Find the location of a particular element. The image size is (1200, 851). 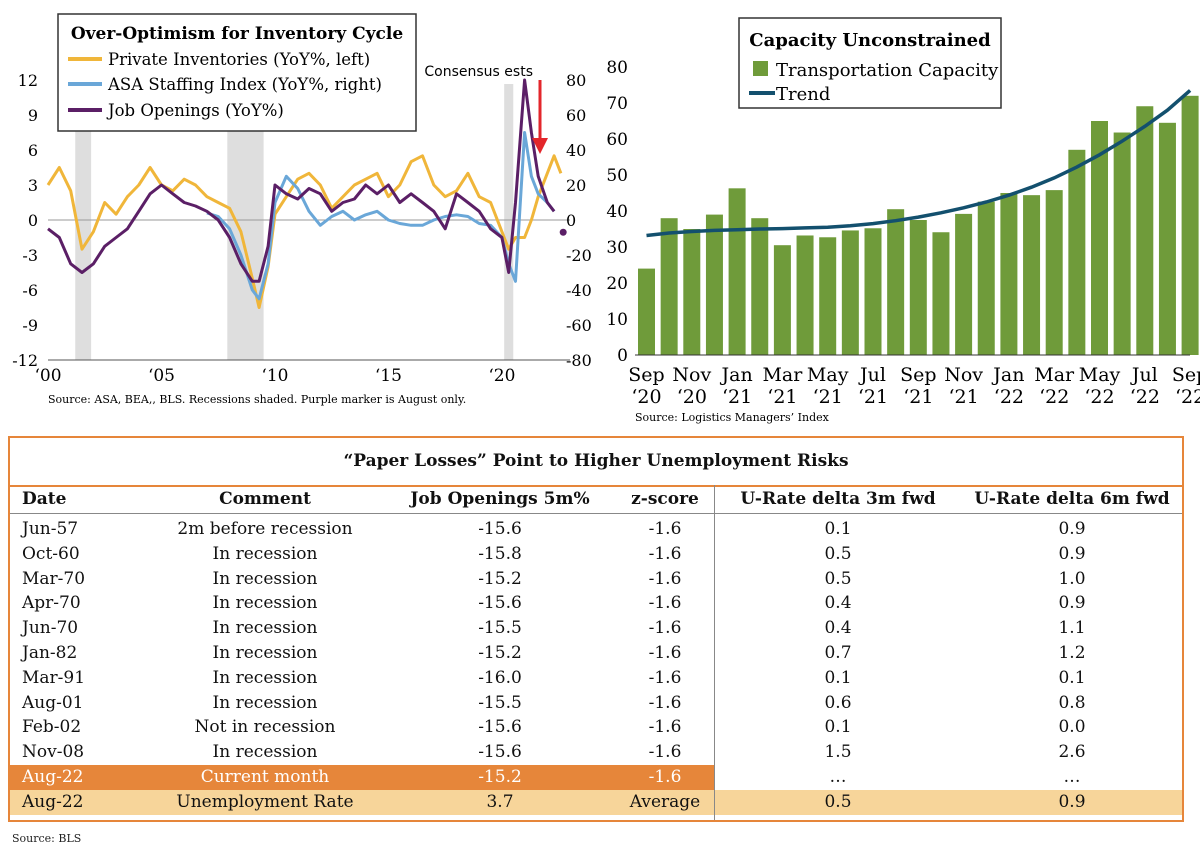

left-y-tick: -3 is located at coordinates (30, 255).